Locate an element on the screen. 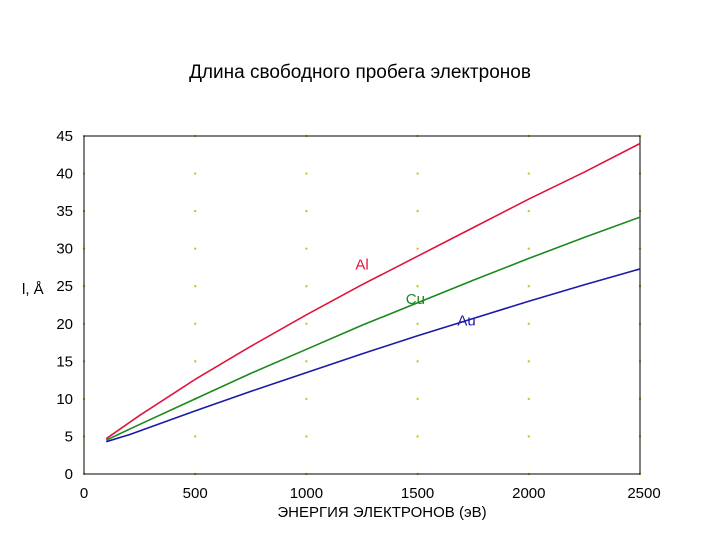 Image resolution: width=720 pixels, height=540 pixels. y-tick-5: 5 is located at coordinates (69, 436).